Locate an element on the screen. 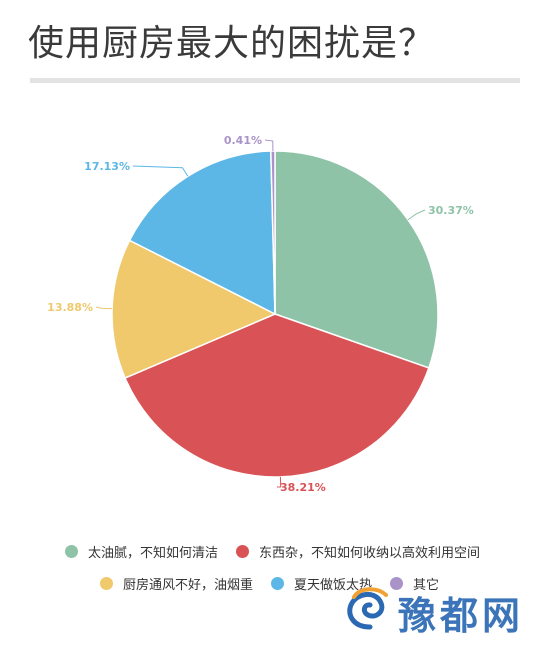 This screenshot has height=645, width=549. legend-row-2: 厨房通风不好，油烟重 夏天做饭太热 其它 is located at coordinates (278, 583).